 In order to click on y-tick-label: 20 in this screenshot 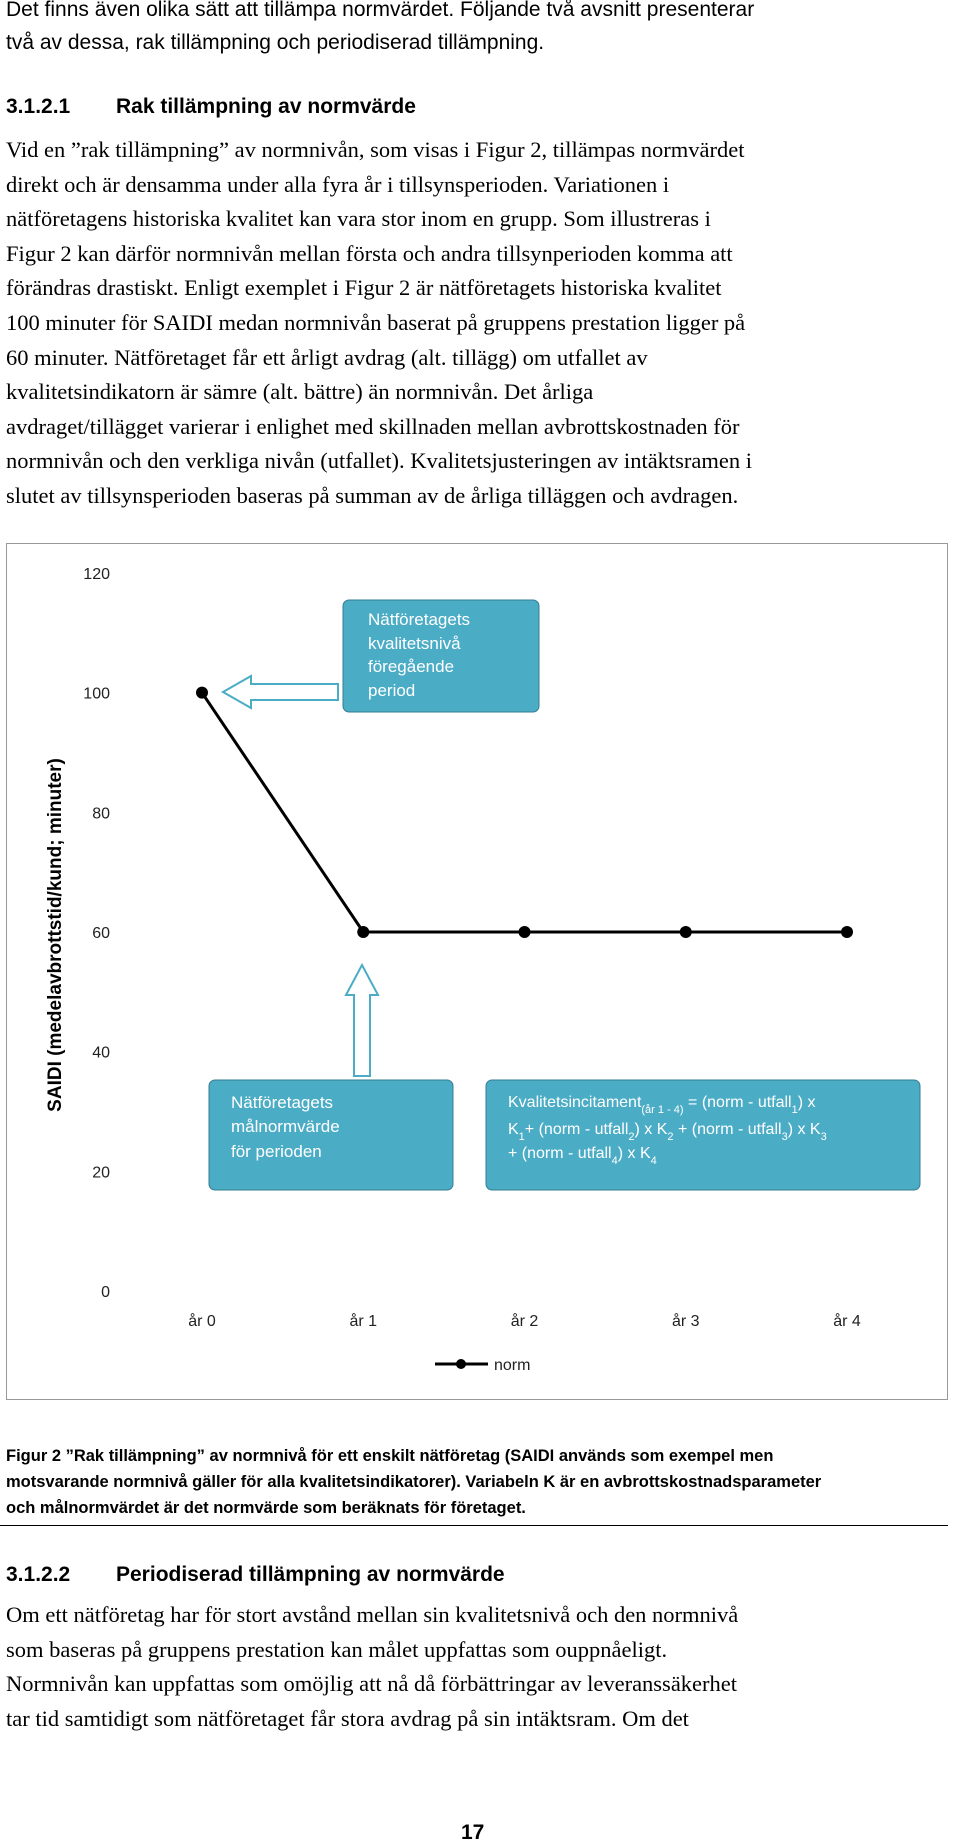, I will do `click(101, 1172)`.